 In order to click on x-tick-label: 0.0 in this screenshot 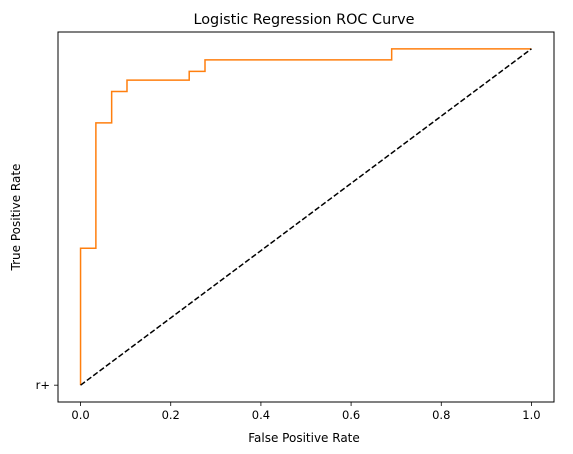, I will do `click(80, 415)`.